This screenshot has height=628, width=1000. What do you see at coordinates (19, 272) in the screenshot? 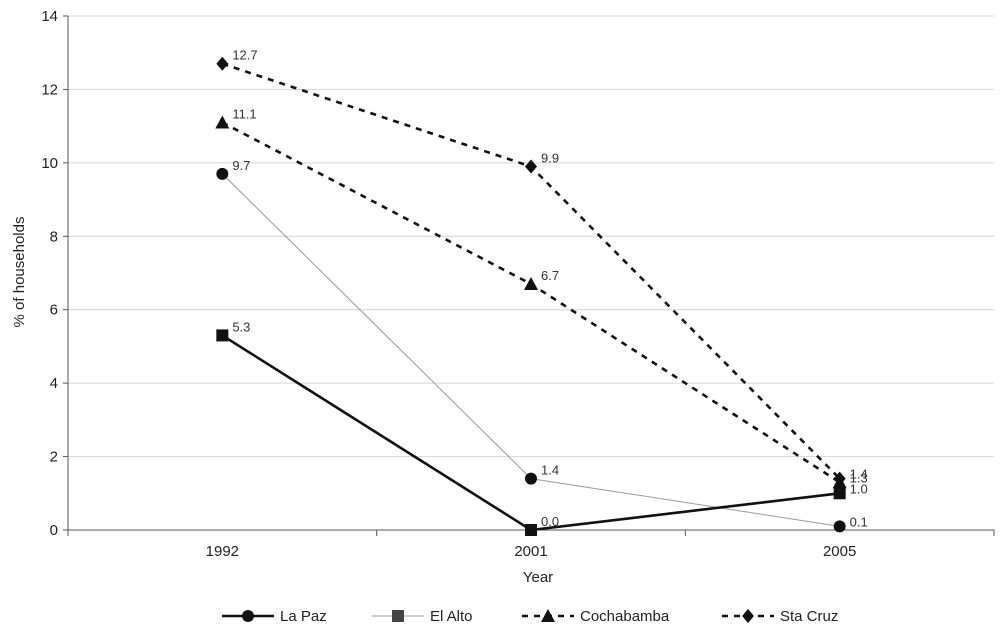
I see `y-axis-title: % of households` at bounding box center [19, 272].